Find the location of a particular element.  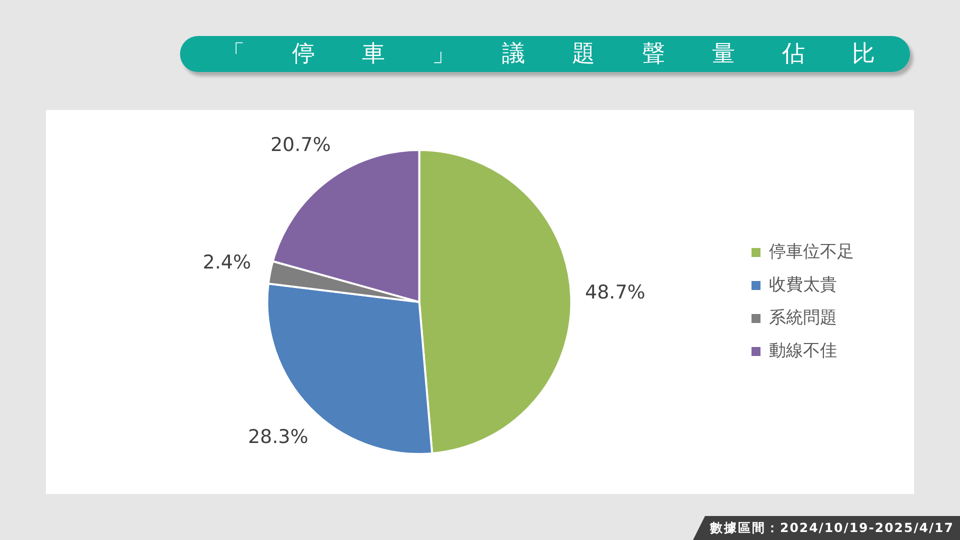

legend-label: 停車位不足 is located at coordinates (811, 252).